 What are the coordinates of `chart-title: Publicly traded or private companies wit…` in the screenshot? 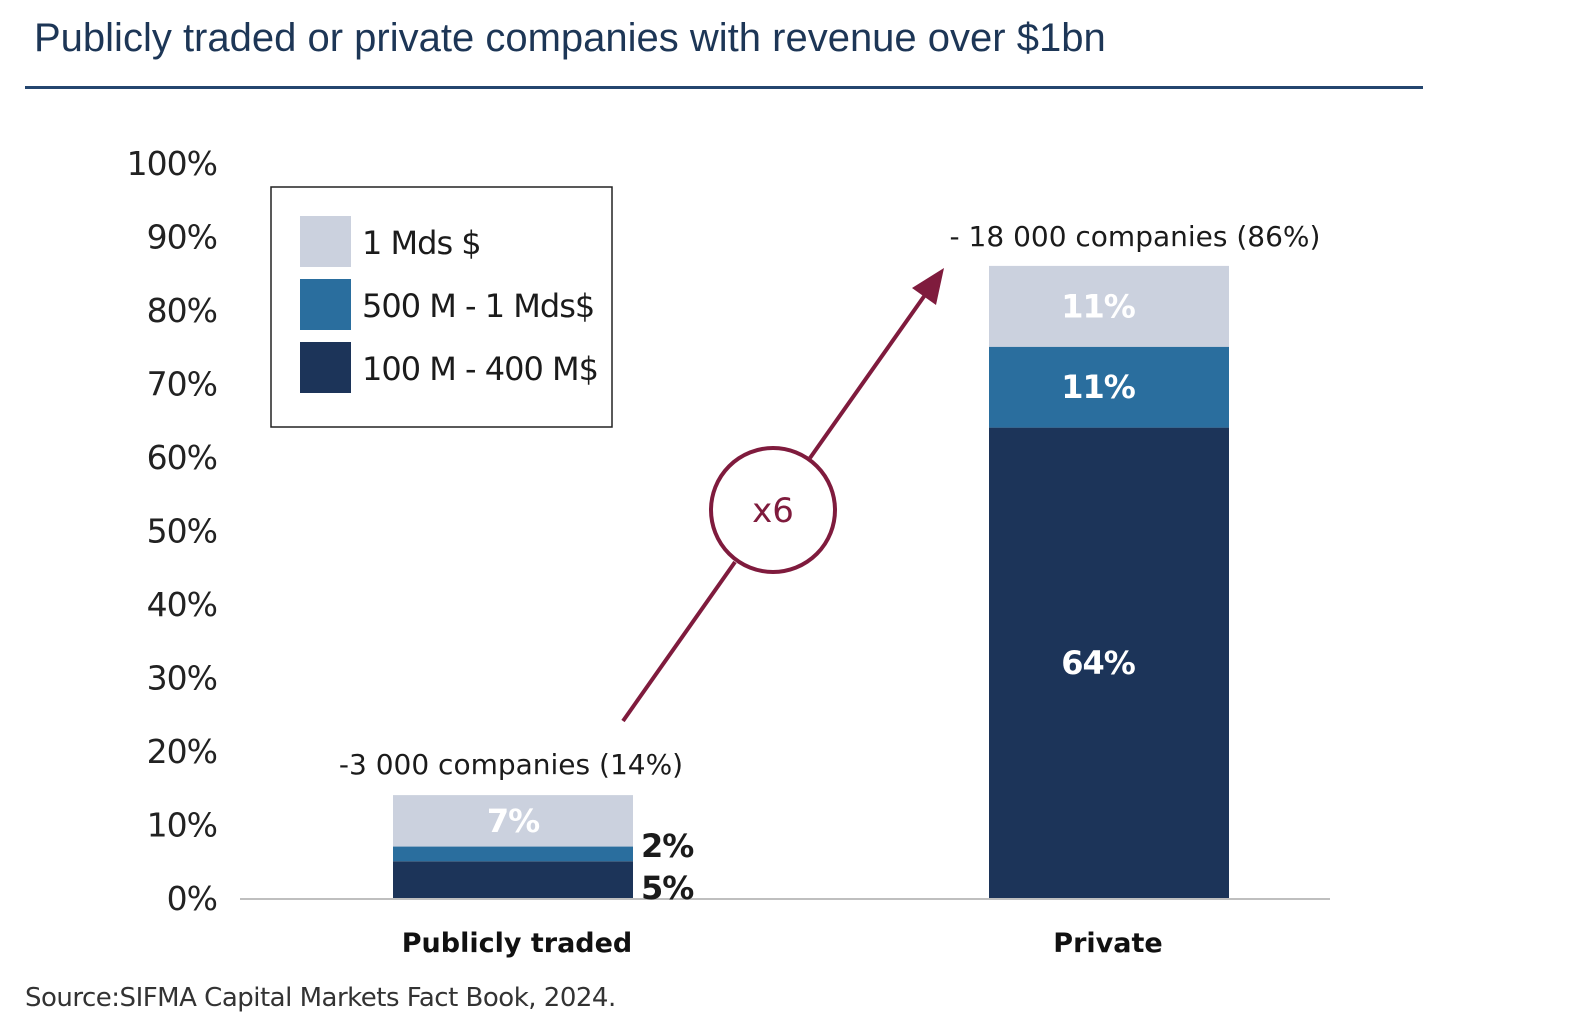 It's located at (570, 38).